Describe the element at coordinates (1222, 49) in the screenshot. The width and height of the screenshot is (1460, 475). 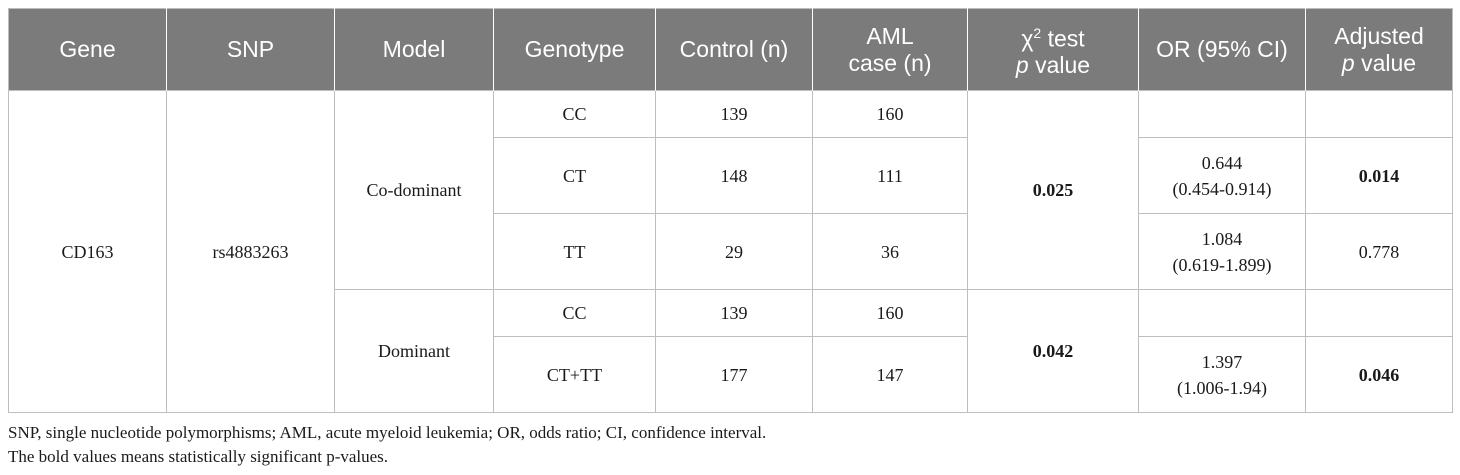
I see `header-odds-ratio: OR (95% CI)` at that location.